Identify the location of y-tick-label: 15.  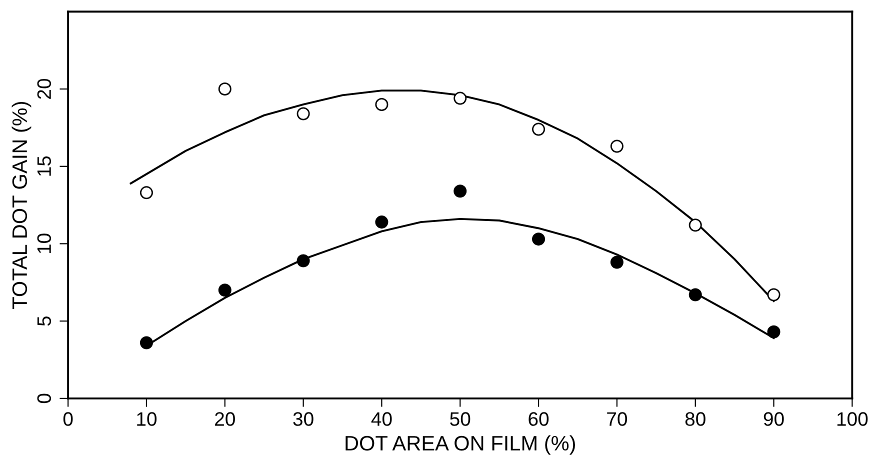
(44, 166).